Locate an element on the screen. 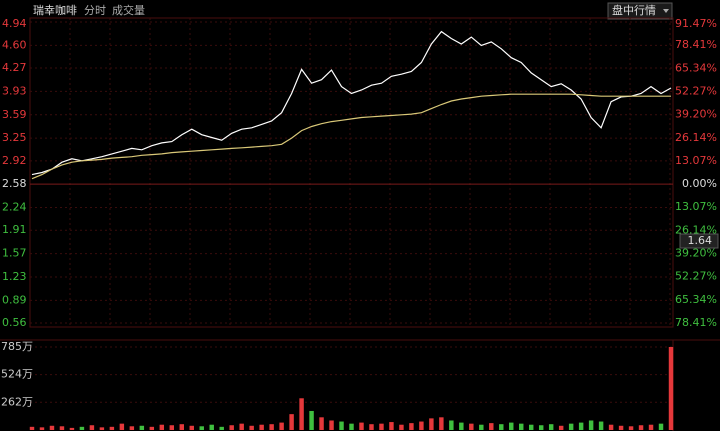 The width and height of the screenshot is (720, 431). y-tick-label: 3.93 is located at coordinates (14, 90).